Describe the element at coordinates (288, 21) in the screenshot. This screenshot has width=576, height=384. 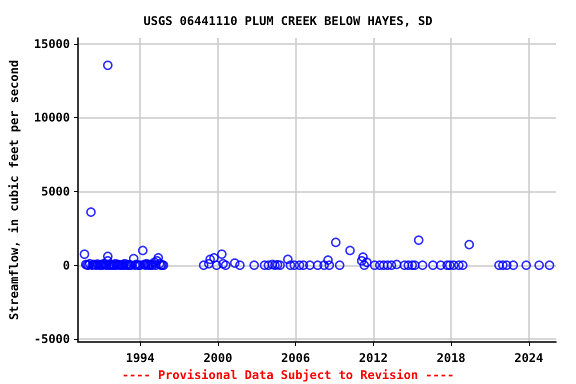
I see `chart-title: USGS 06441110 PLUM CREEK BELOW HAYES, SD` at that location.